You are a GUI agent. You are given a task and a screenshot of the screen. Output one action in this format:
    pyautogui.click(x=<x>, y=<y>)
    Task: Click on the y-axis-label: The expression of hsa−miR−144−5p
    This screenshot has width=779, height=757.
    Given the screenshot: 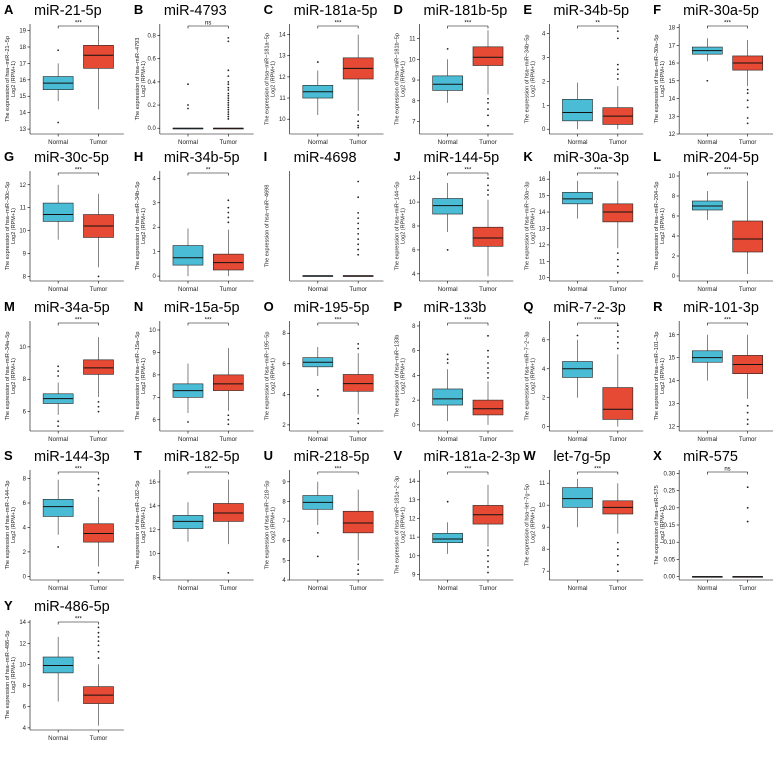 What is the action you would take?
    pyautogui.click(x=398, y=226)
    